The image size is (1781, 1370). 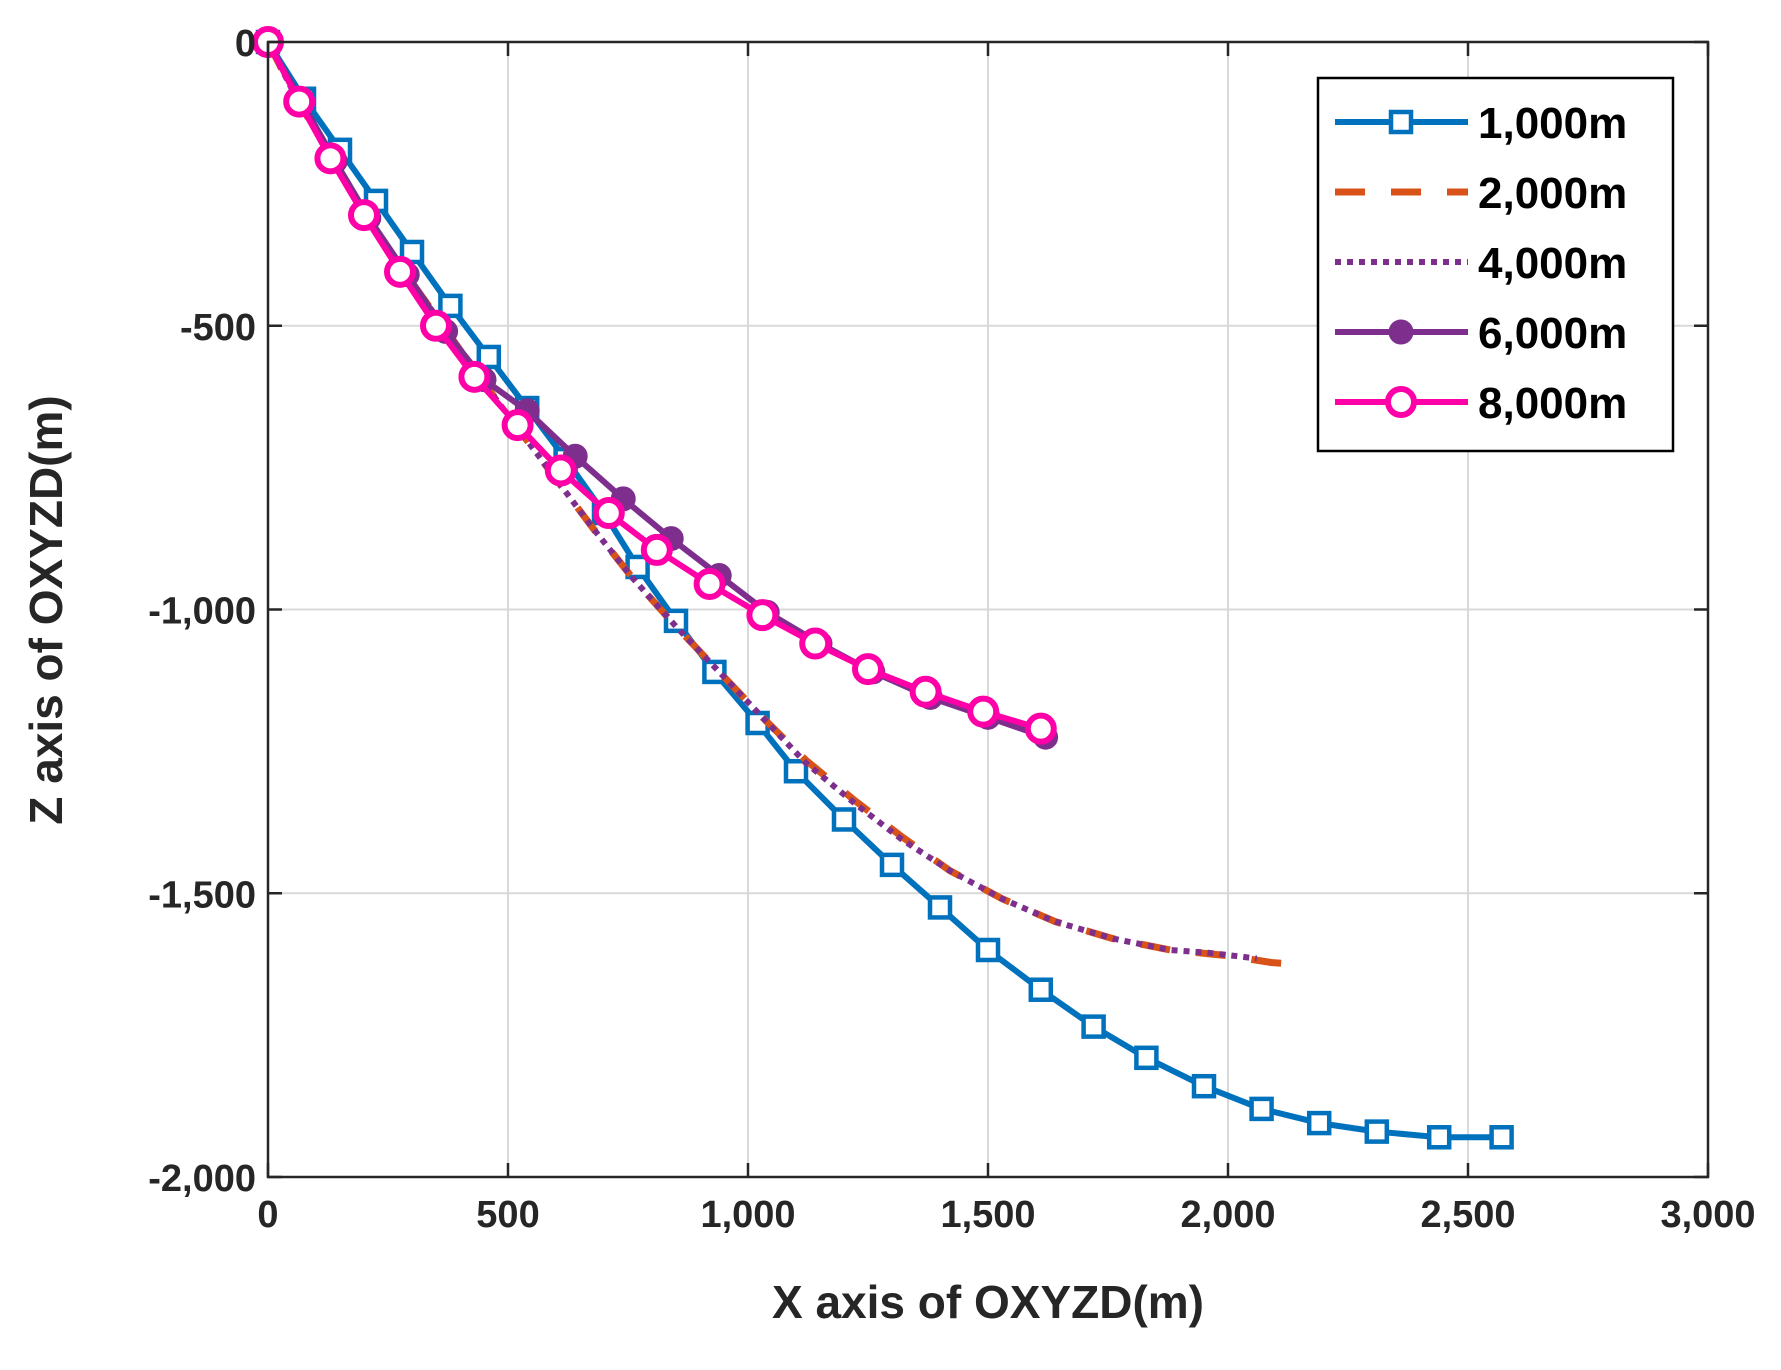 I want to click on x-tick-label: 500, so click(x=507, y=1215).